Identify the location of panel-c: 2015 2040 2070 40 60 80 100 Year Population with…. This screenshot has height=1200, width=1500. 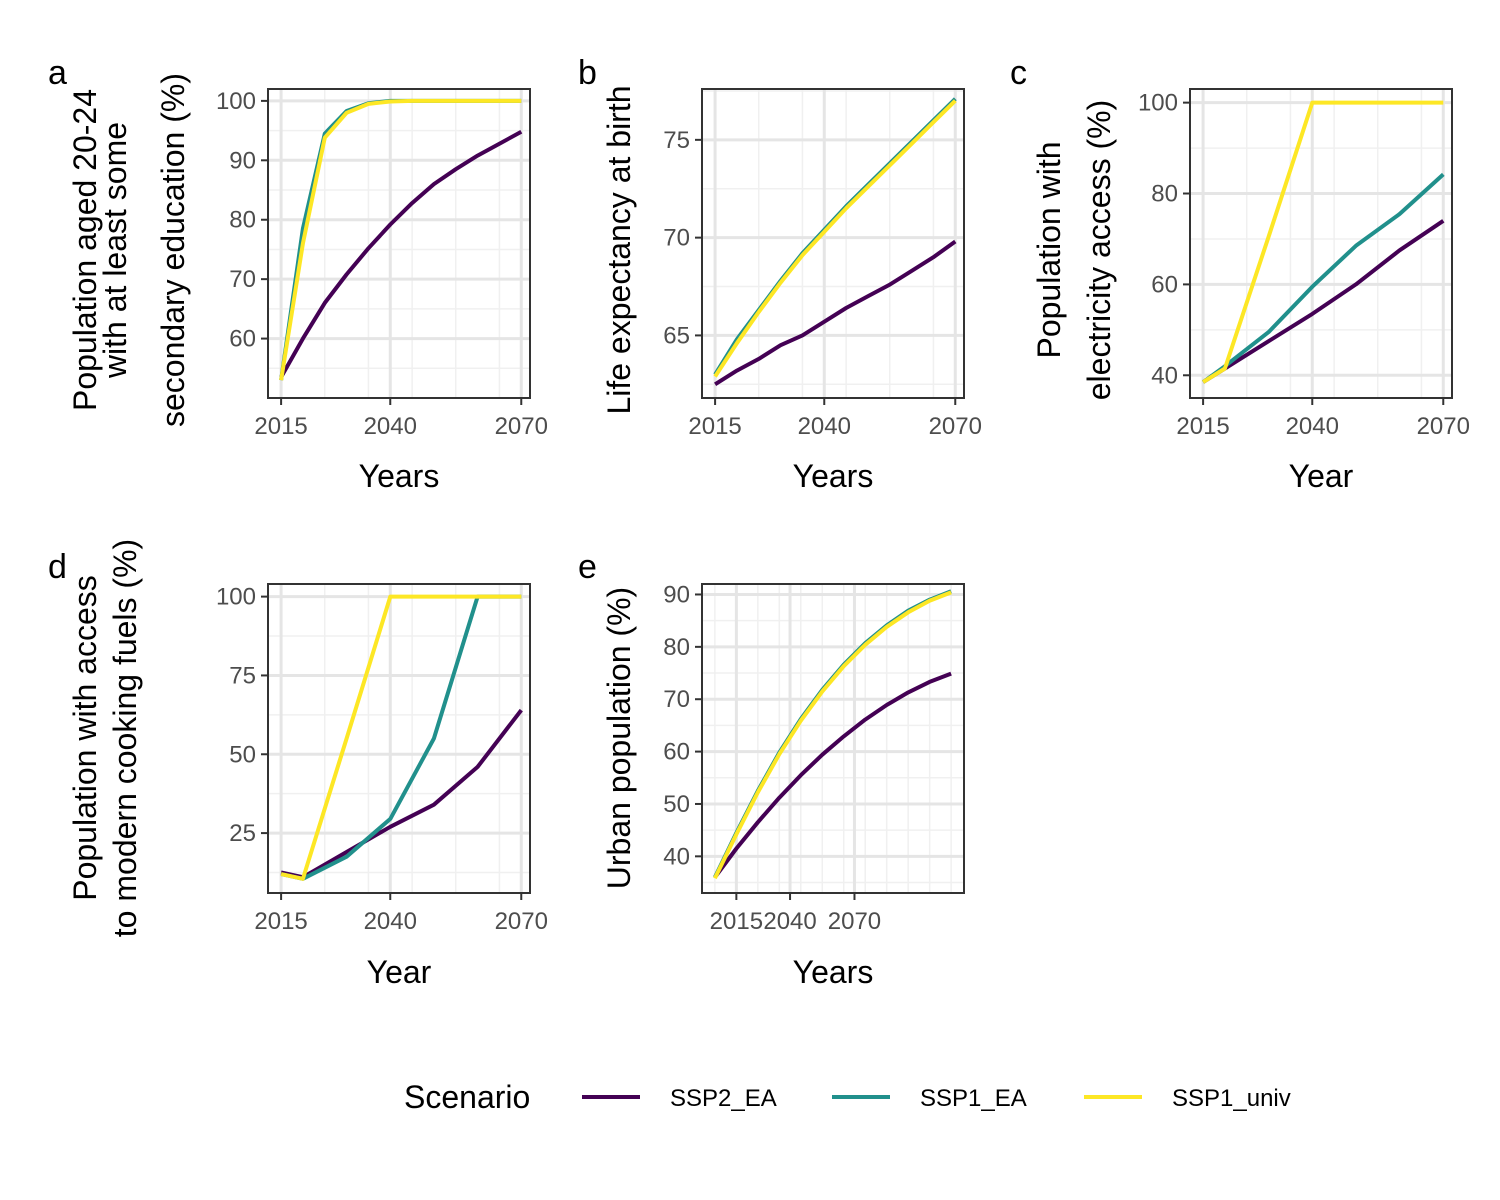
(1240, 274).